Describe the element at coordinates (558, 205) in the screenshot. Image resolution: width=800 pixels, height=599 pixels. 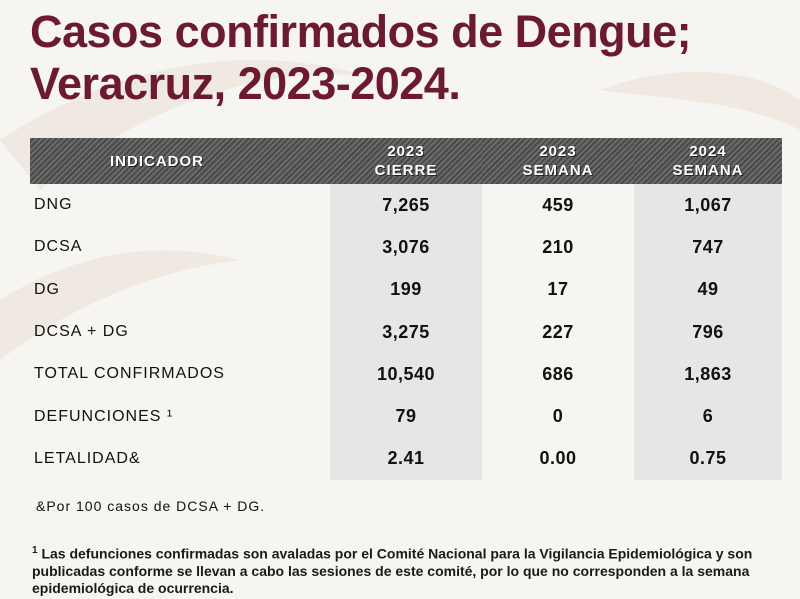
I see `value-2023-semana: 459` at that location.